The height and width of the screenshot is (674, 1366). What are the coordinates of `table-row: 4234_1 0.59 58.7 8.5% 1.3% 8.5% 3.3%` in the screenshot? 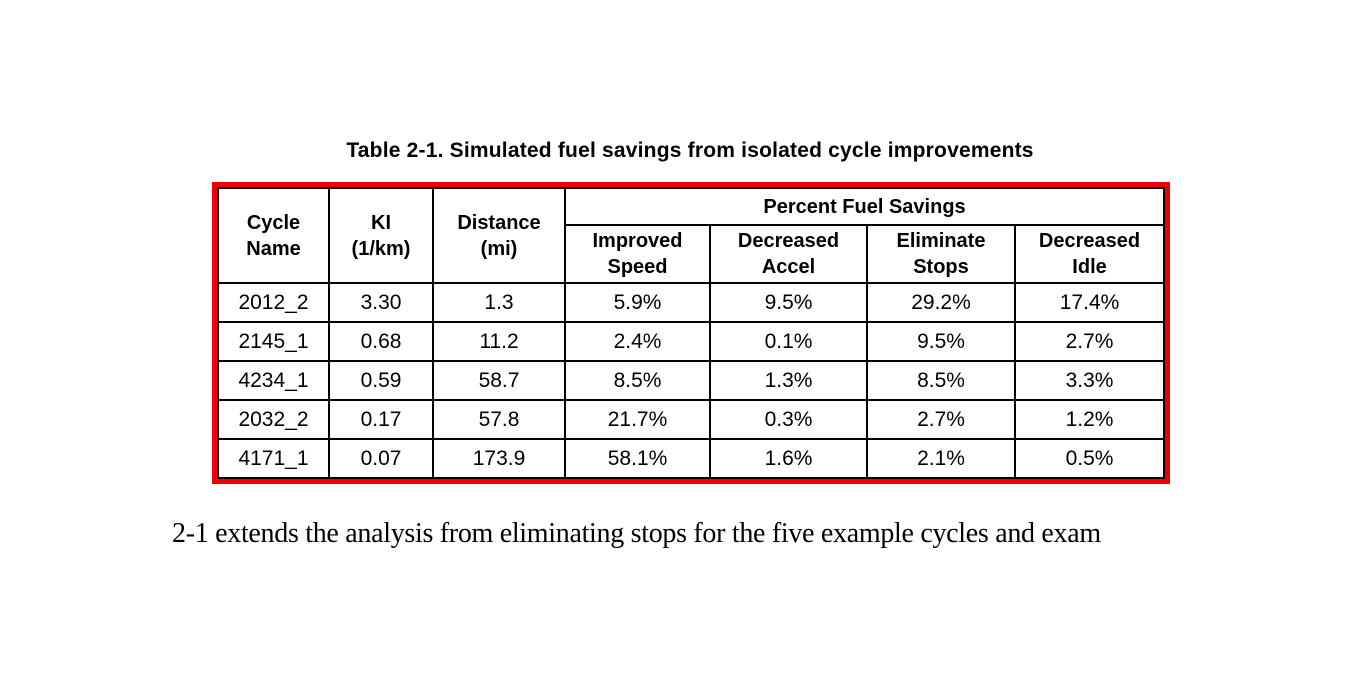 It's located at (691, 380).